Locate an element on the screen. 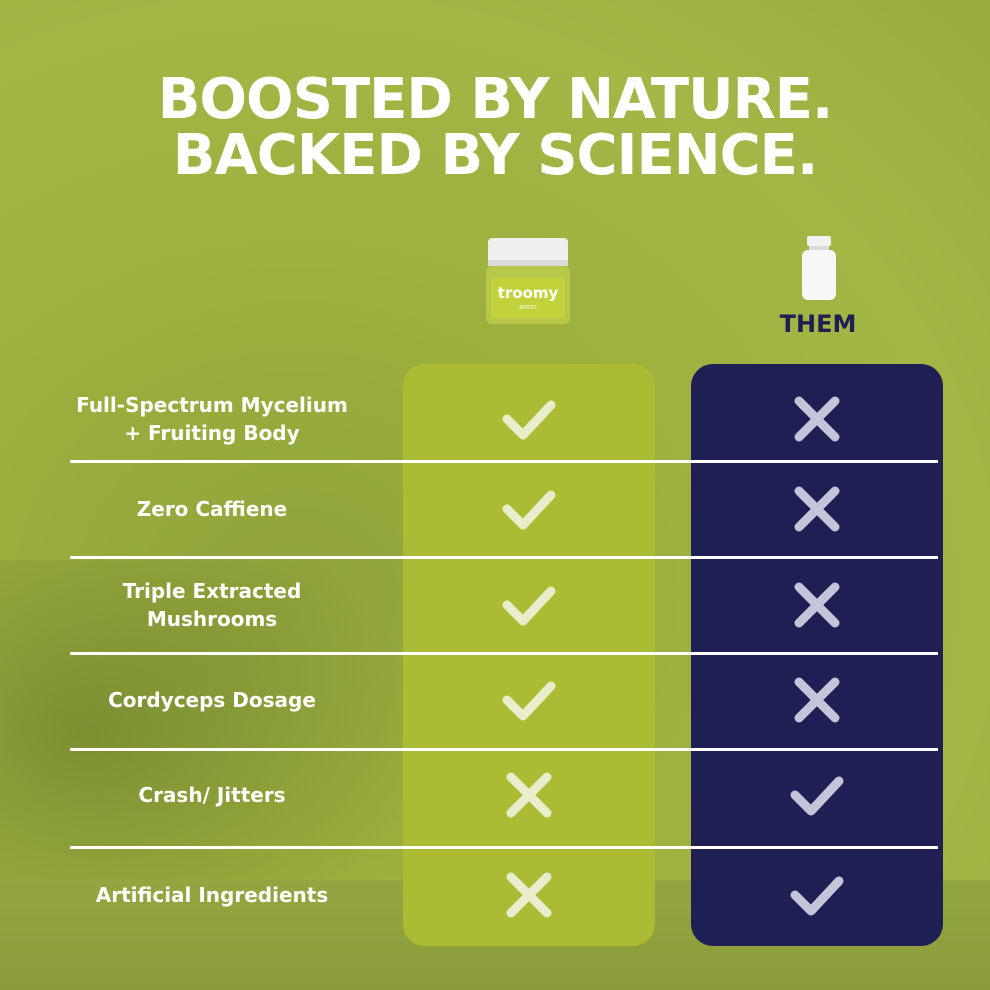 Image resolution: width=990 pixels, height=990 pixels. headline: BOOSTED BY NATURE. BACKED BY SCIENCE. is located at coordinates (495, 128).